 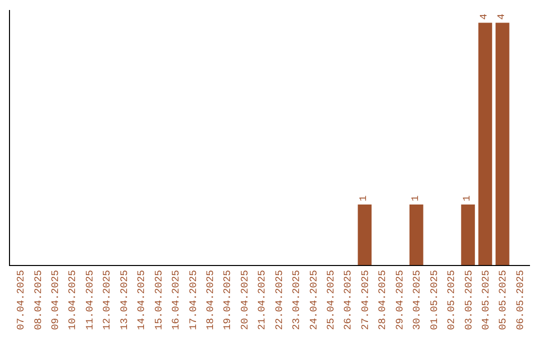 I want to click on x-tick-label: 03.05.2025, so click(x=470, y=300).